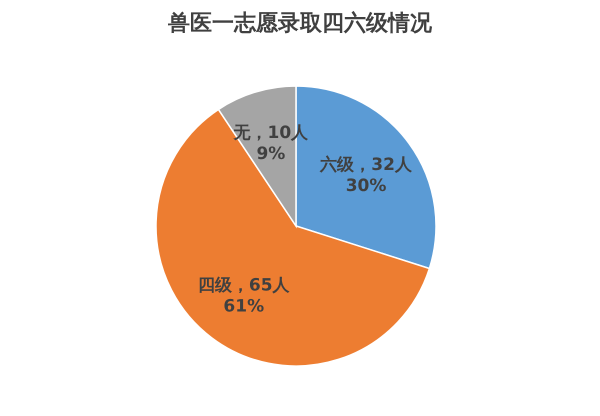  I want to click on chart-title: 兽医一志愿录取四六级情况, so click(300, 23).